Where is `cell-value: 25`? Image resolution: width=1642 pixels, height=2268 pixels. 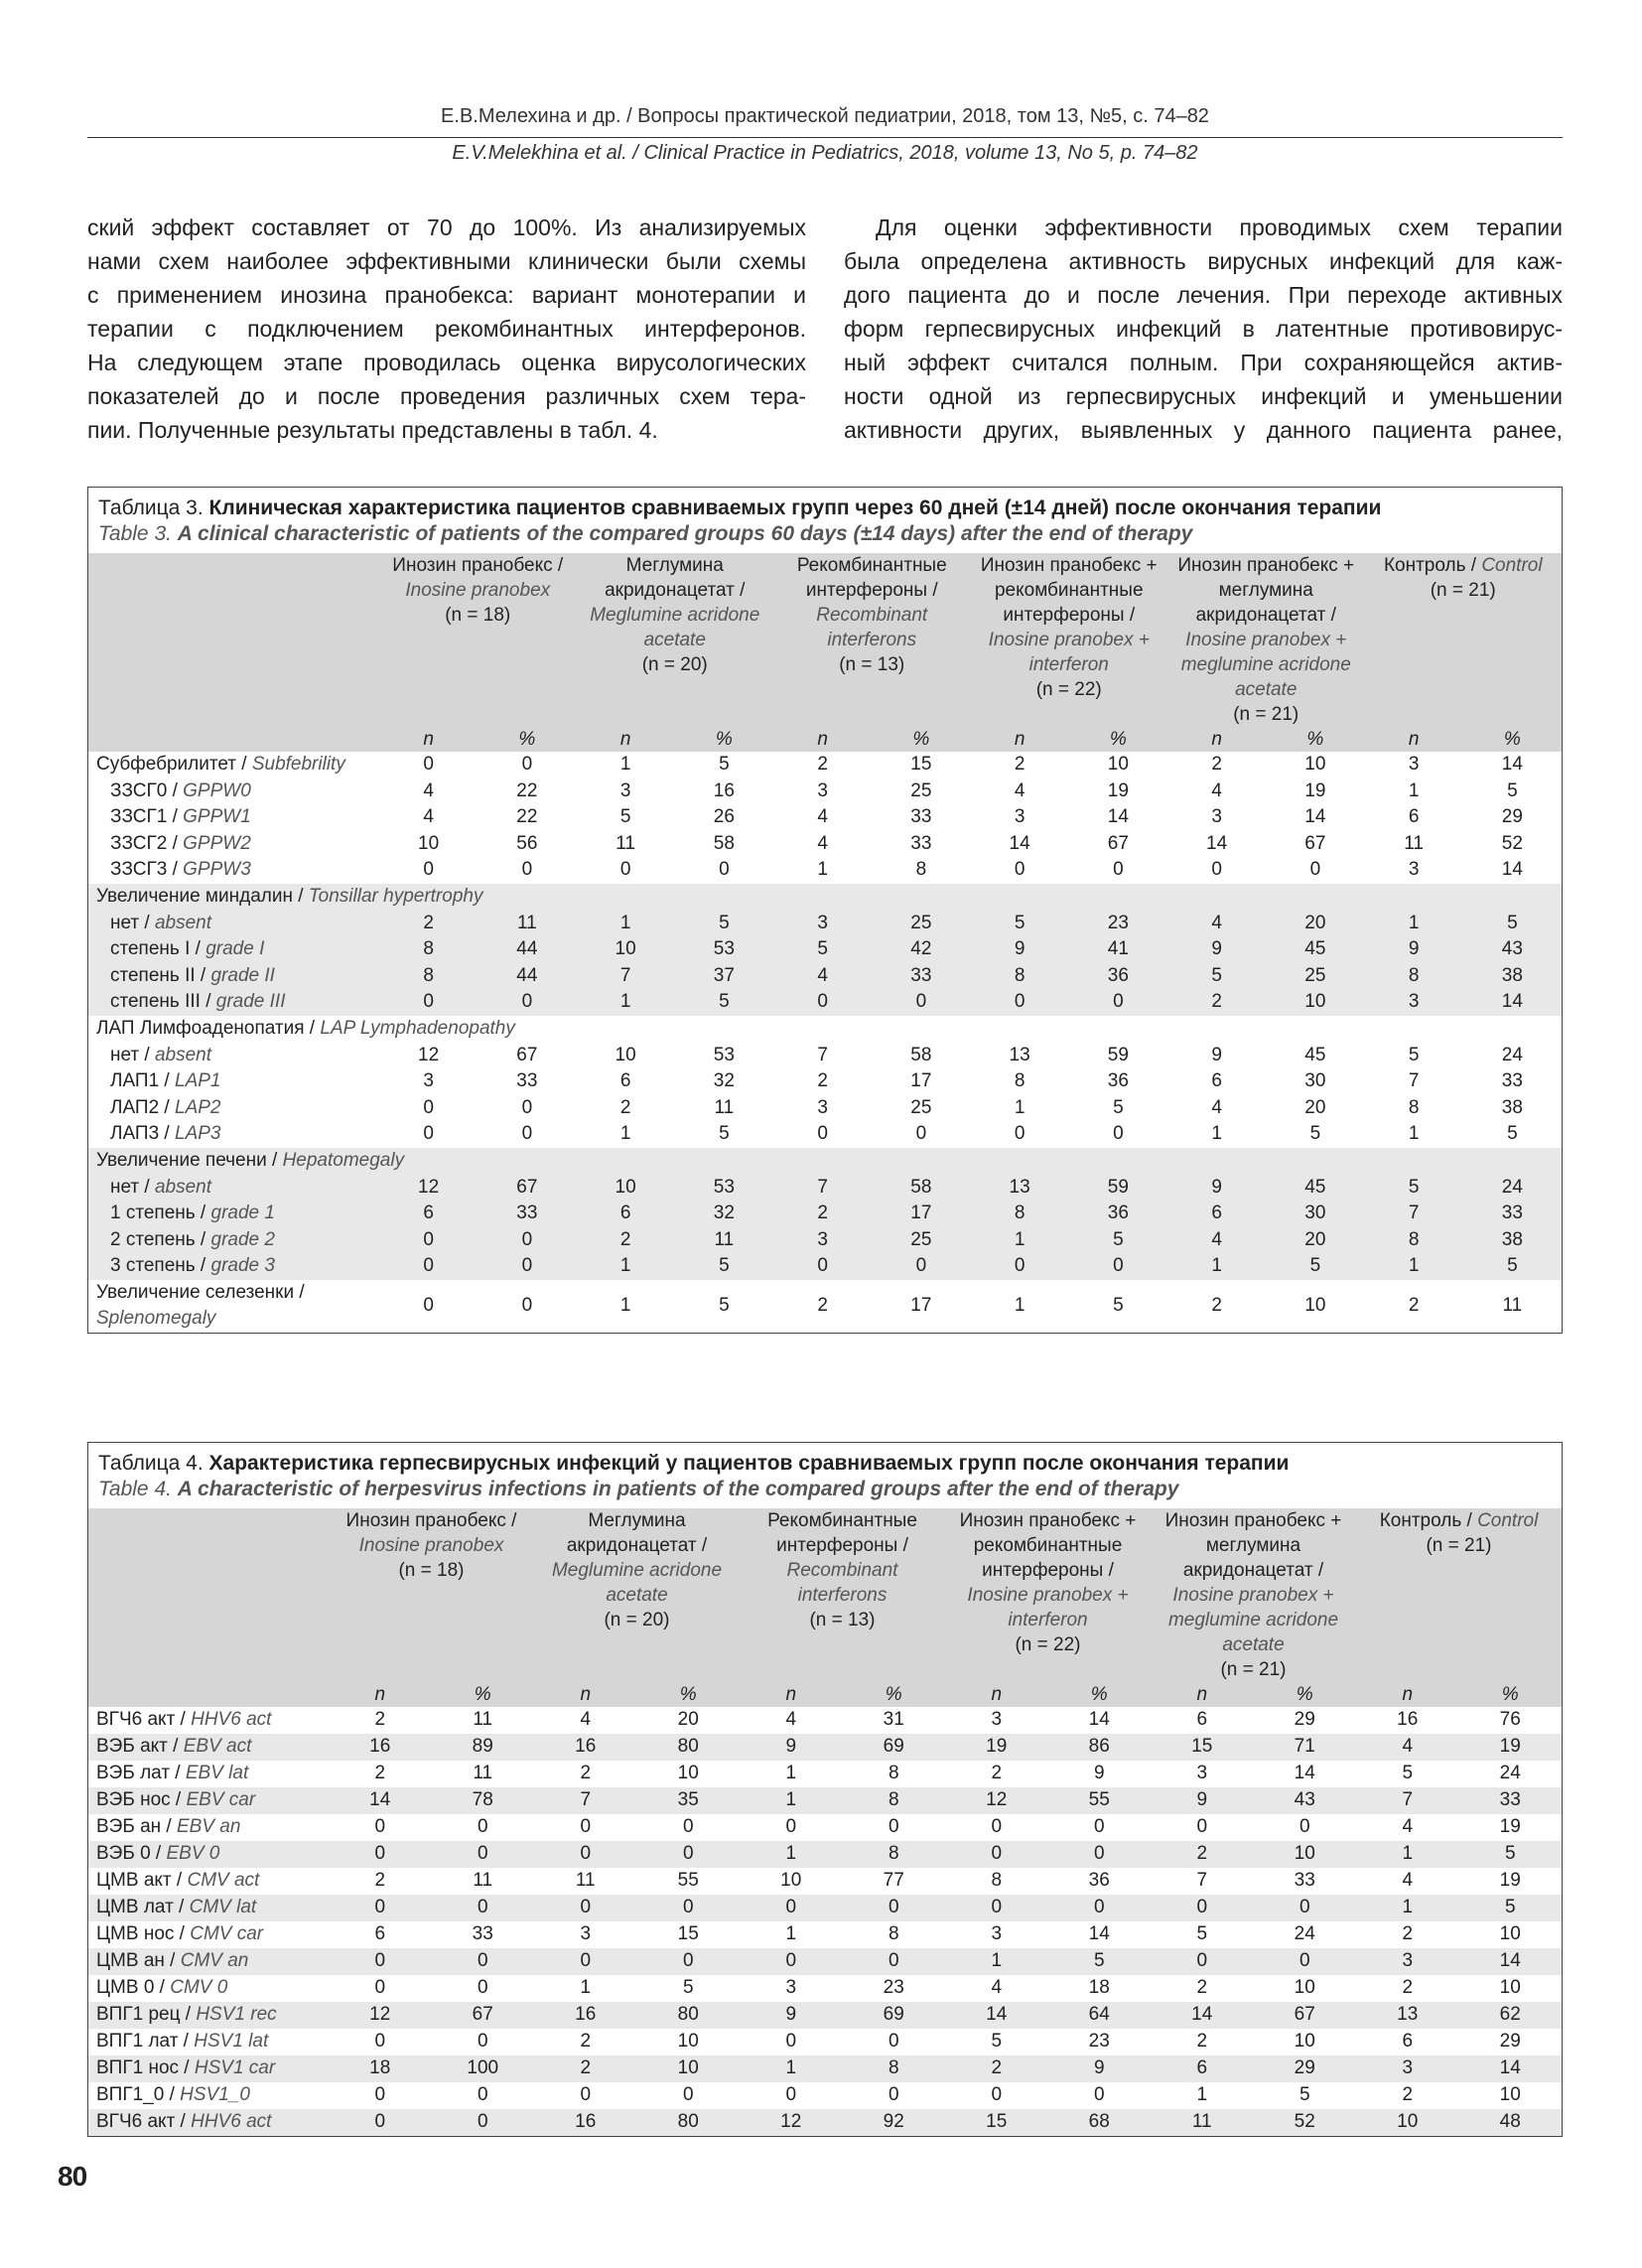
cell-value: 25 is located at coordinates (921, 923).